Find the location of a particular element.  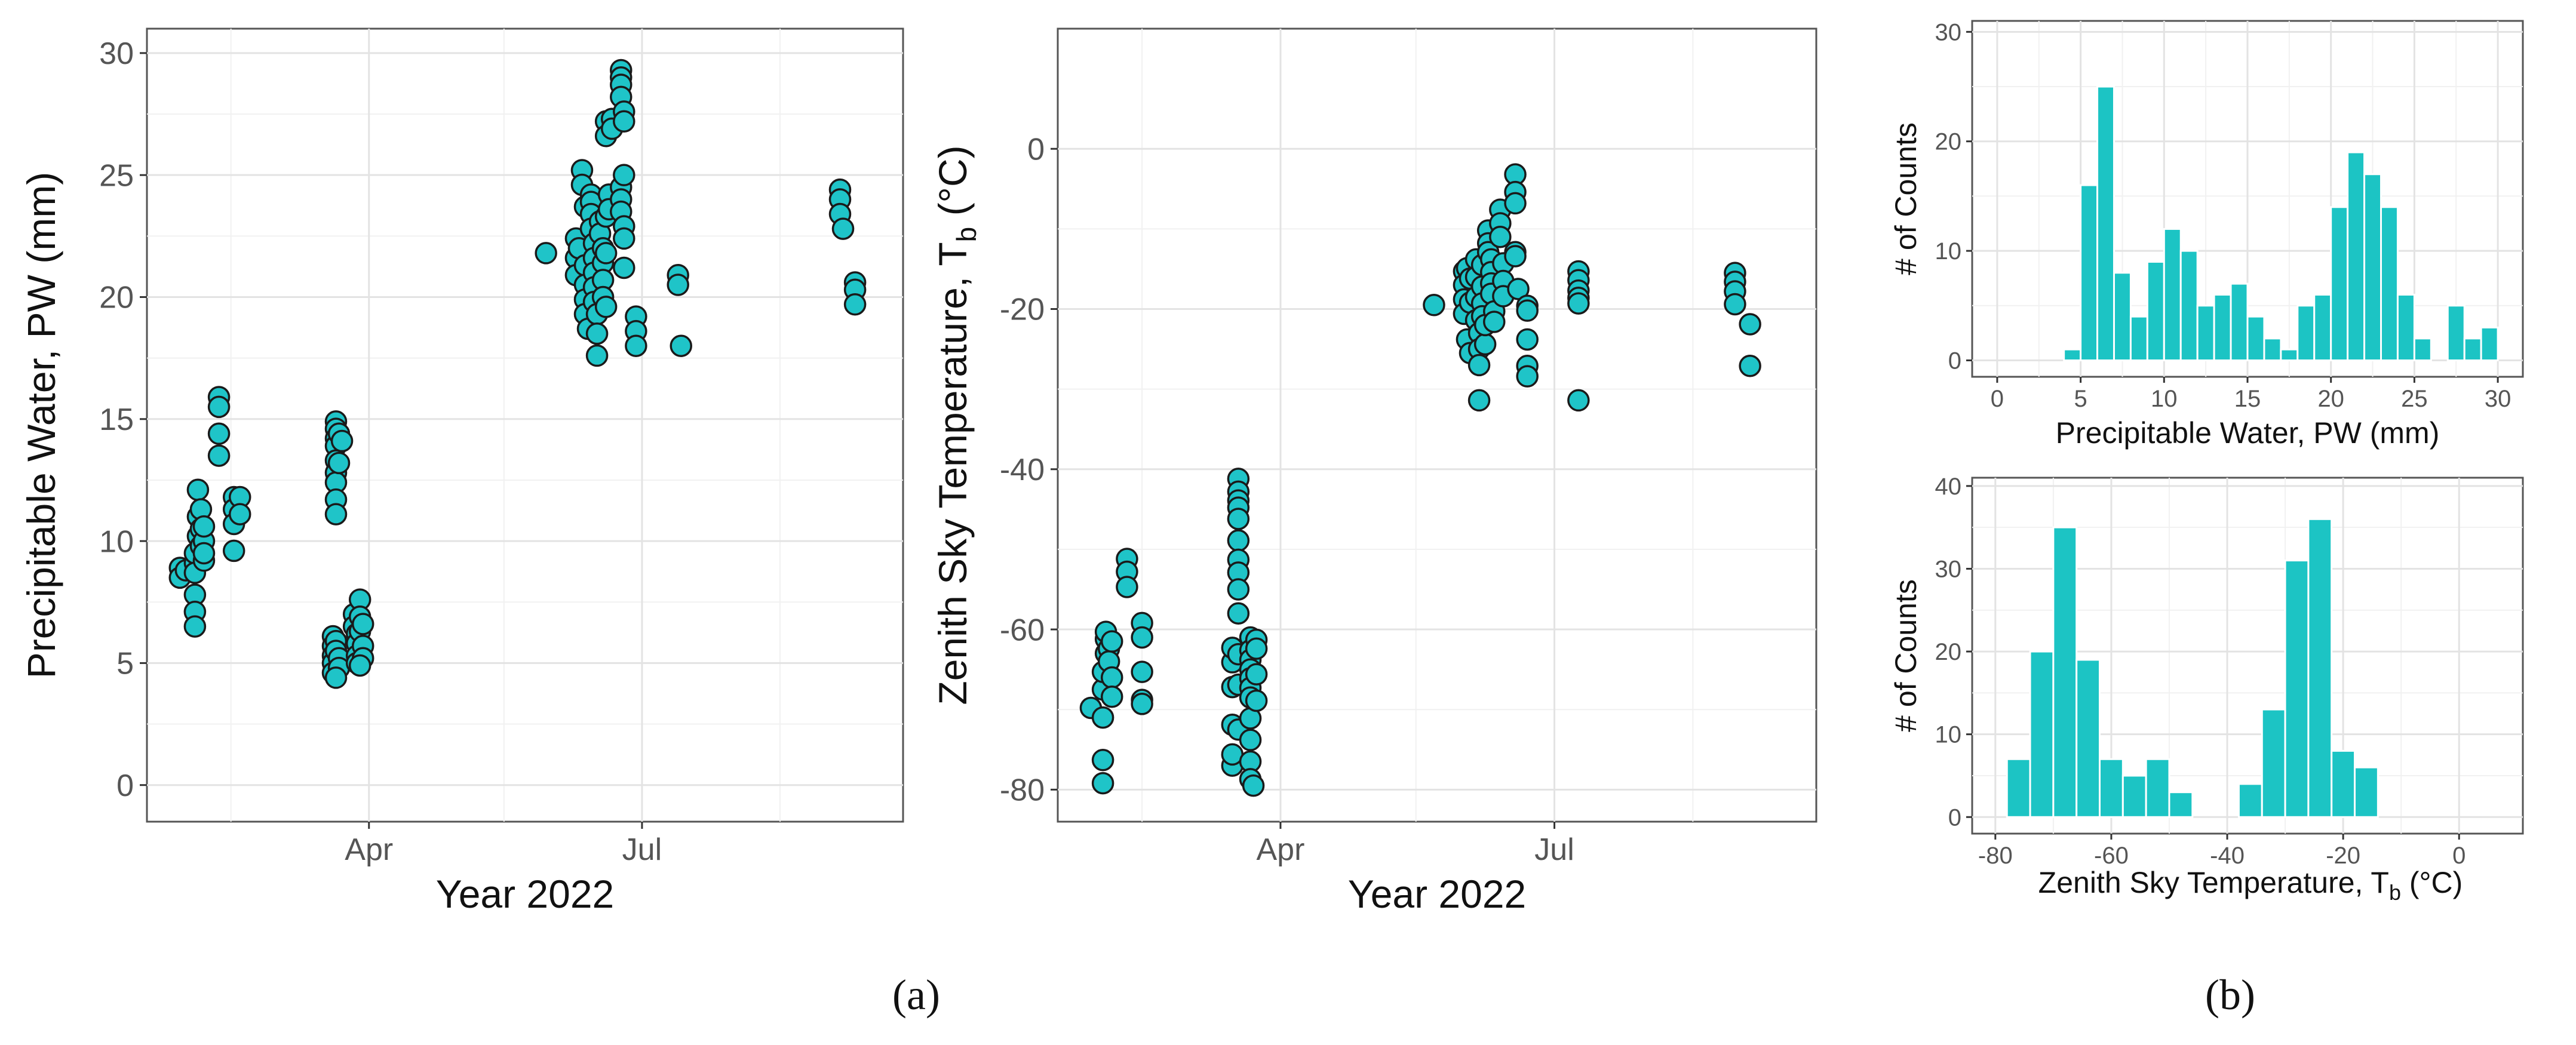

y-tick-label: 15 is located at coordinates (116, 420).